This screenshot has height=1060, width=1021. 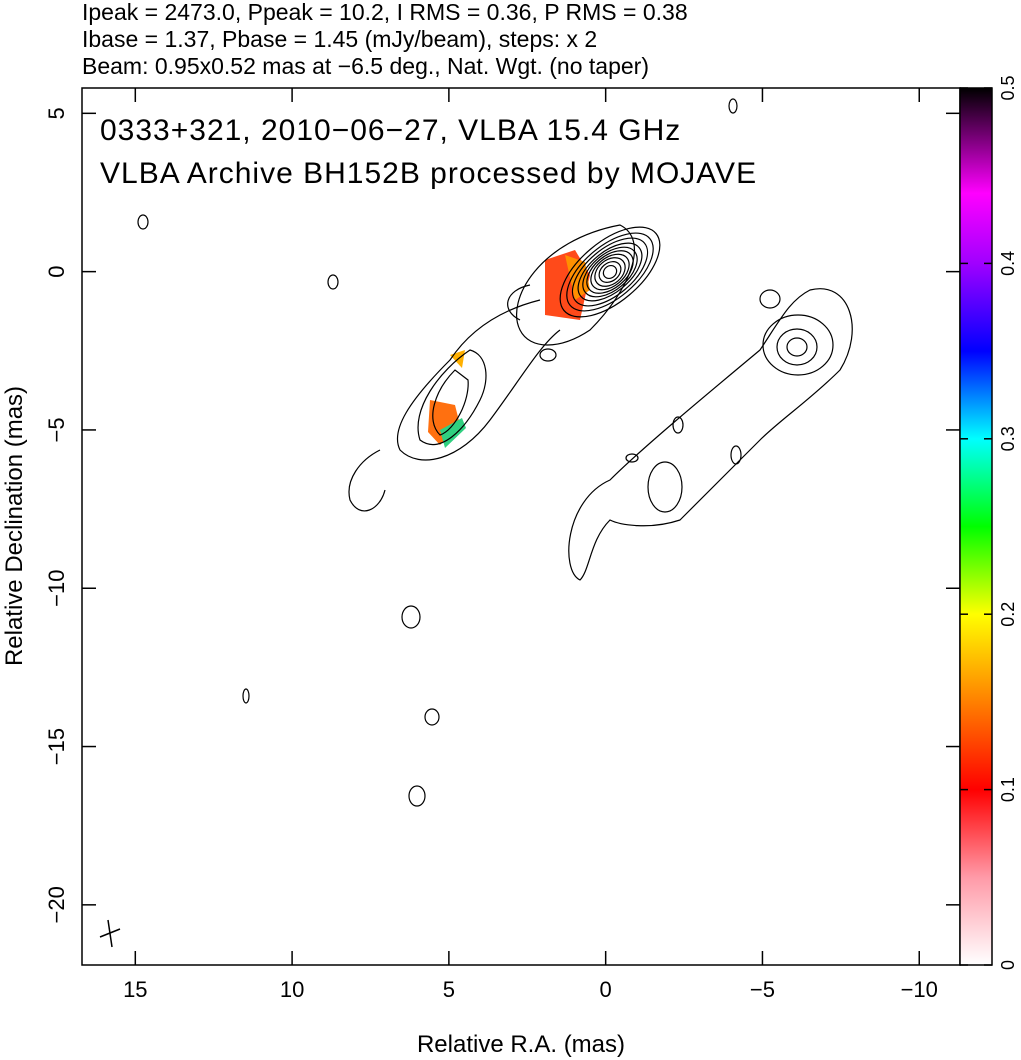 What do you see at coordinates (14, 526) in the screenshot?
I see `y-axis-label: Relative Declination (mas)` at bounding box center [14, 526].